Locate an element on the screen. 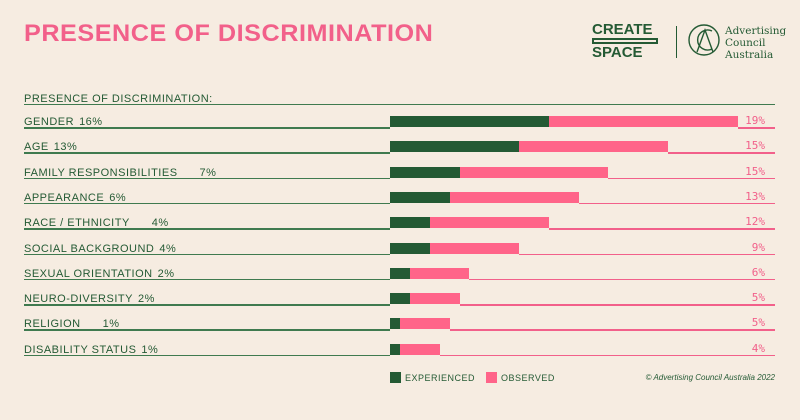 This screenshot has width=800, height=420. legend-swatch-experienced is located at coordinates (395, 377).